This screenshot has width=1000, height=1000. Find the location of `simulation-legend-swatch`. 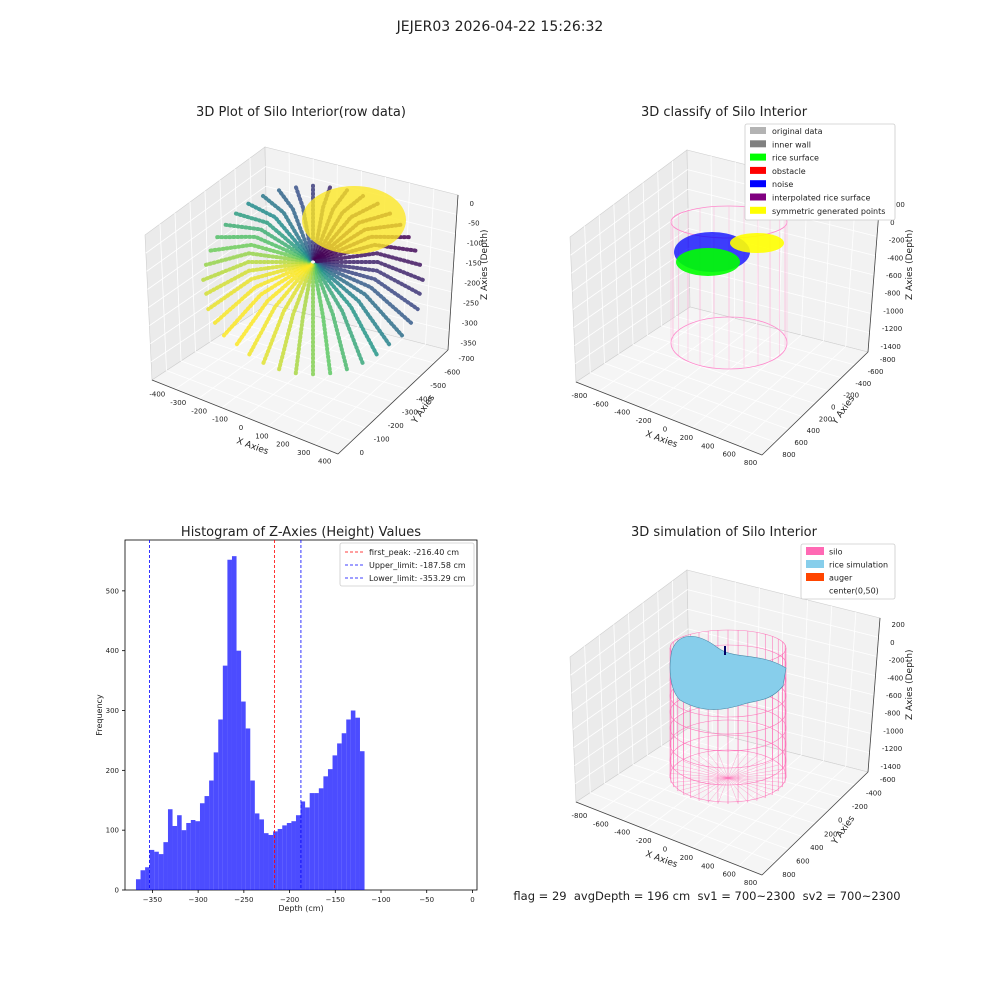

simulation-legend-swatch is located at coordinates (815, 577).